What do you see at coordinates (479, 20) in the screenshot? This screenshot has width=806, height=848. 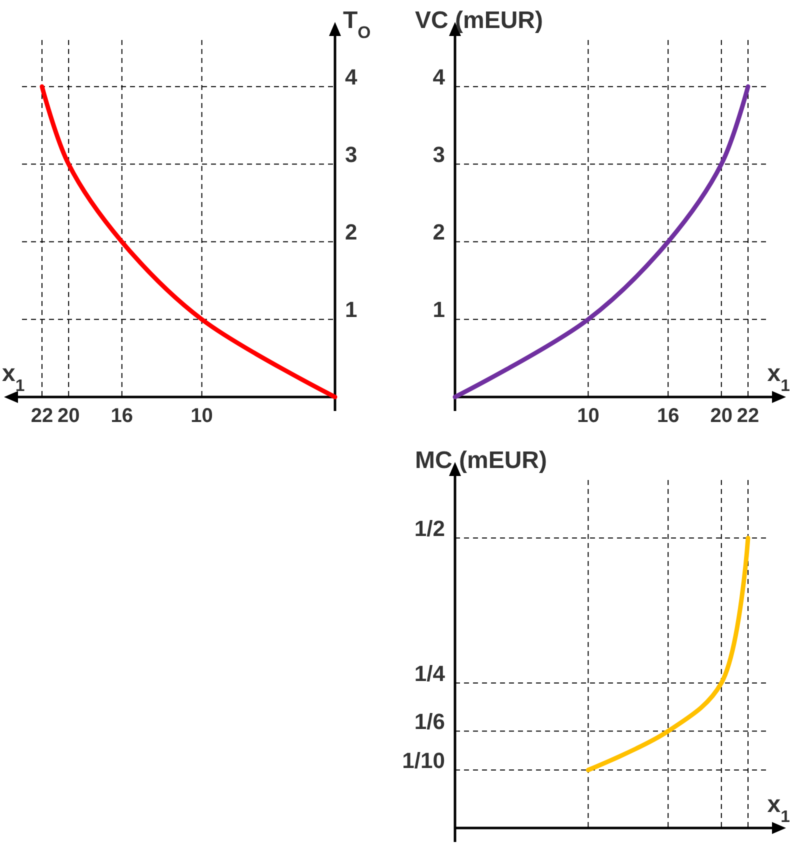 I see `y-axis-title: VC (mEUR)` at bounding box center [479, 20].